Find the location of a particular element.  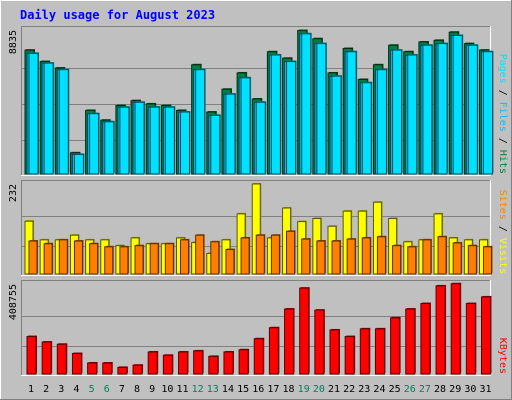

legend: Pages / Files / Hits is located at coordinates (502, 114).